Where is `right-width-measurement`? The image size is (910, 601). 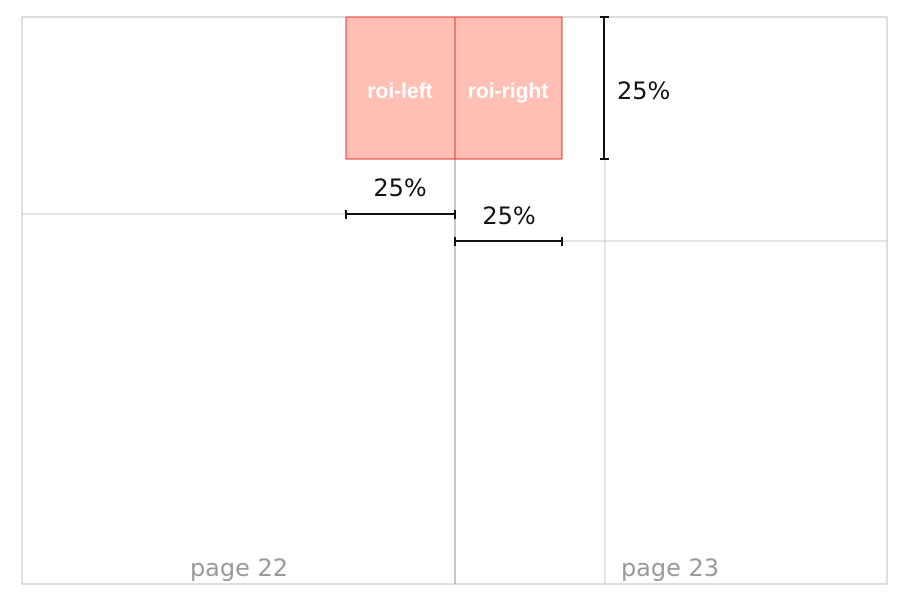 right-width-measurement is located at coordinates (508, 241).